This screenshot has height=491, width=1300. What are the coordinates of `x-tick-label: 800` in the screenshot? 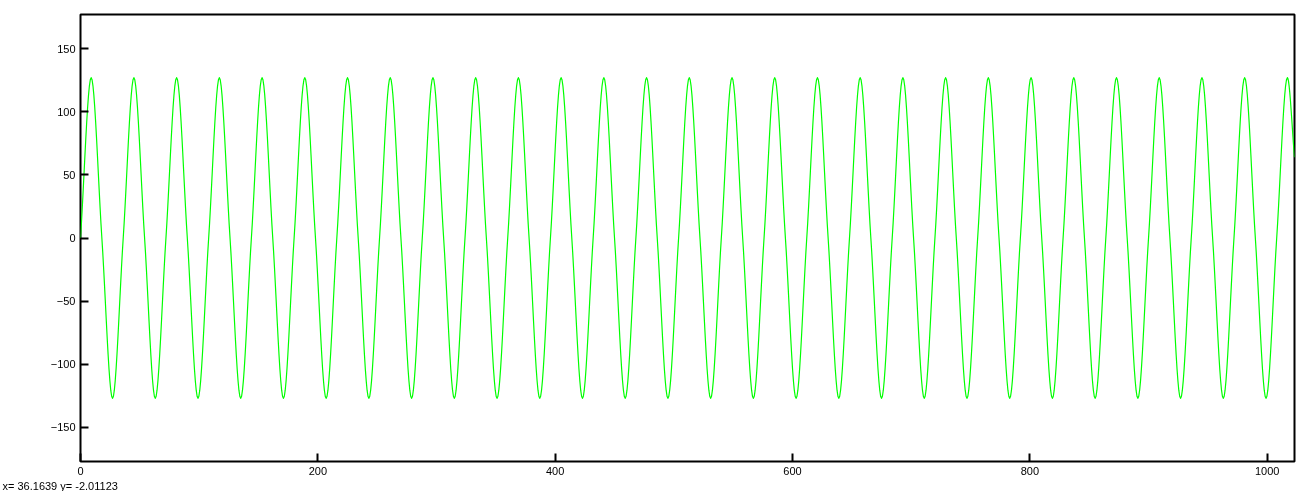 It's located at (1030, 470).